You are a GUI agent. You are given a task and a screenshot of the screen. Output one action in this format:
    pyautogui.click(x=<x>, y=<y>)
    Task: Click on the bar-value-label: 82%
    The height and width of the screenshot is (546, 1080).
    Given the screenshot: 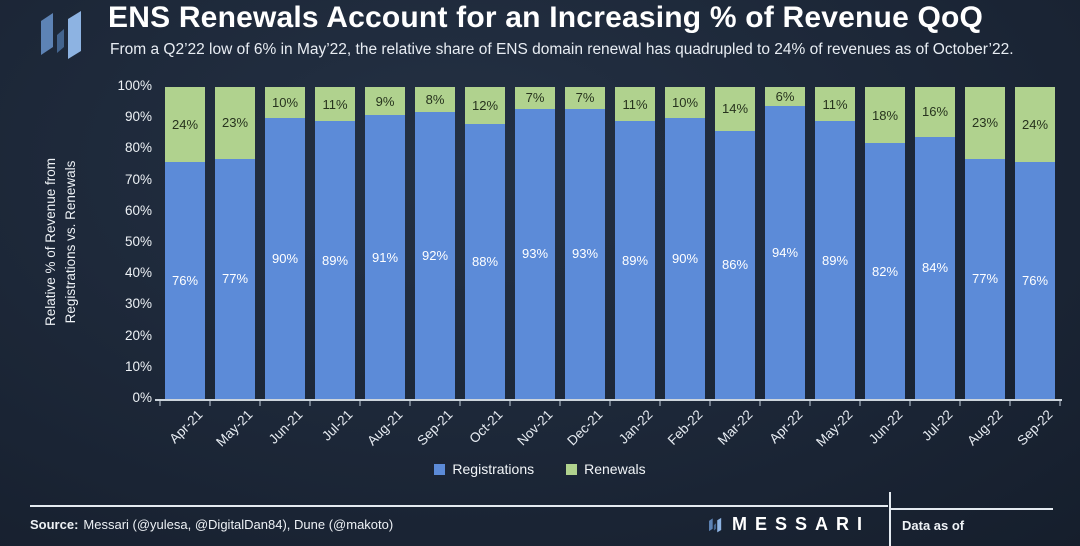 What is the action you would take?
    pyautogui.click(x=885, y=271)
    